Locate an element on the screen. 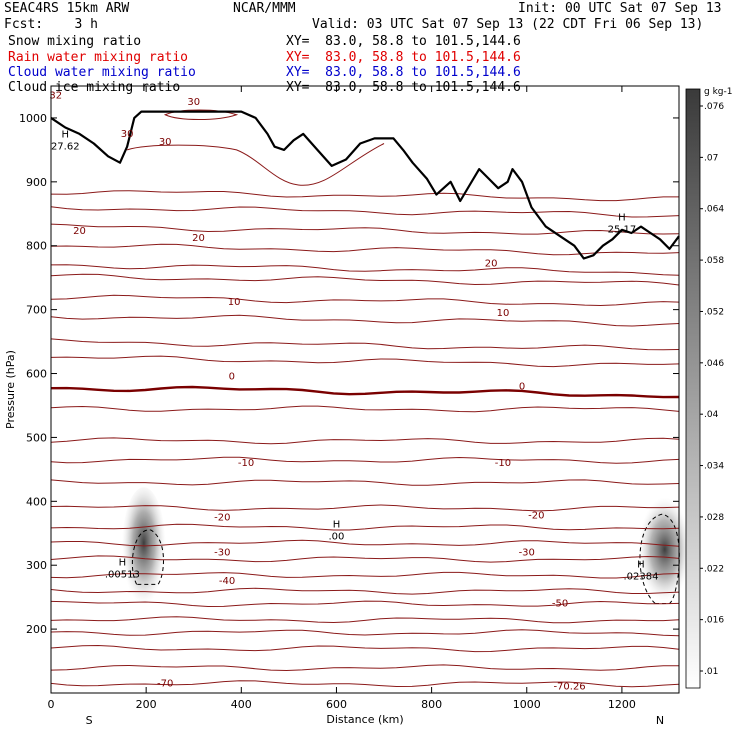 The width and height of the screenshot is (740, 740). colorbar-tick-label: .052 is located at coordinates (714, 312).